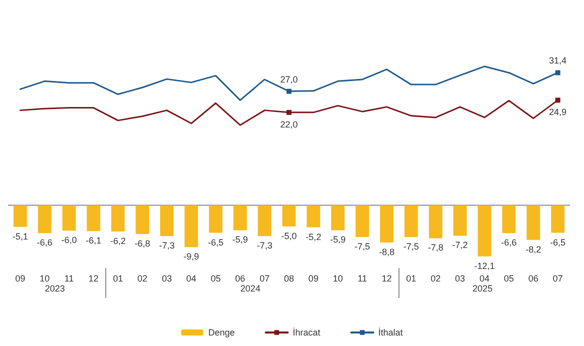 The image size is (584, 346). I want to click on data-label: 24,9, so click(558, 112).